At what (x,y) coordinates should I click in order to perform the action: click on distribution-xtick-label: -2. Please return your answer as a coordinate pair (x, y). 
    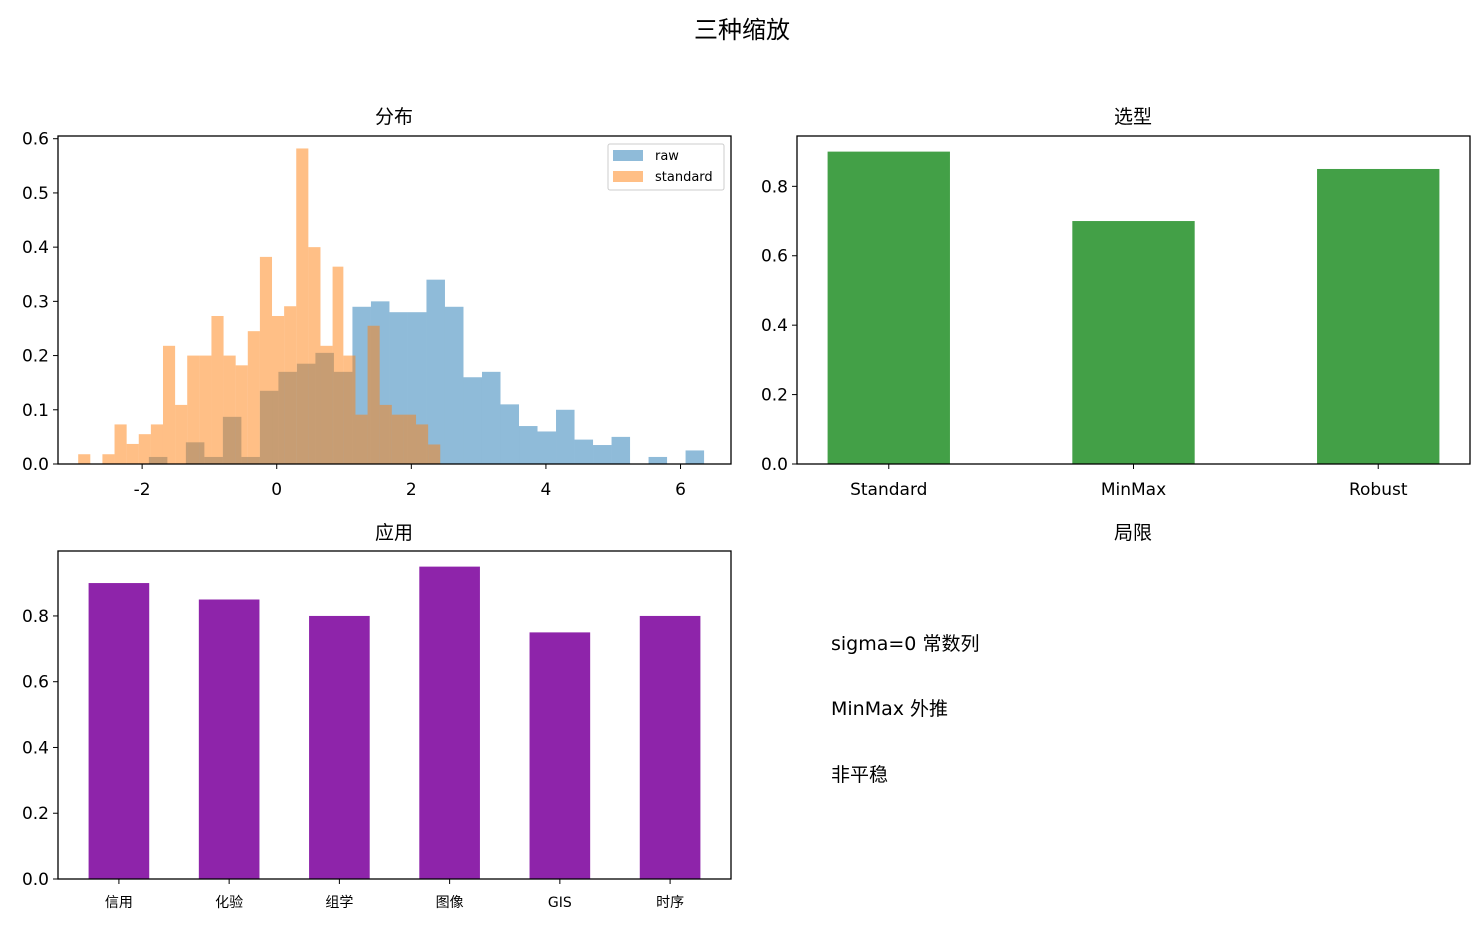
    Looking at the image, I should click on (142, 490).